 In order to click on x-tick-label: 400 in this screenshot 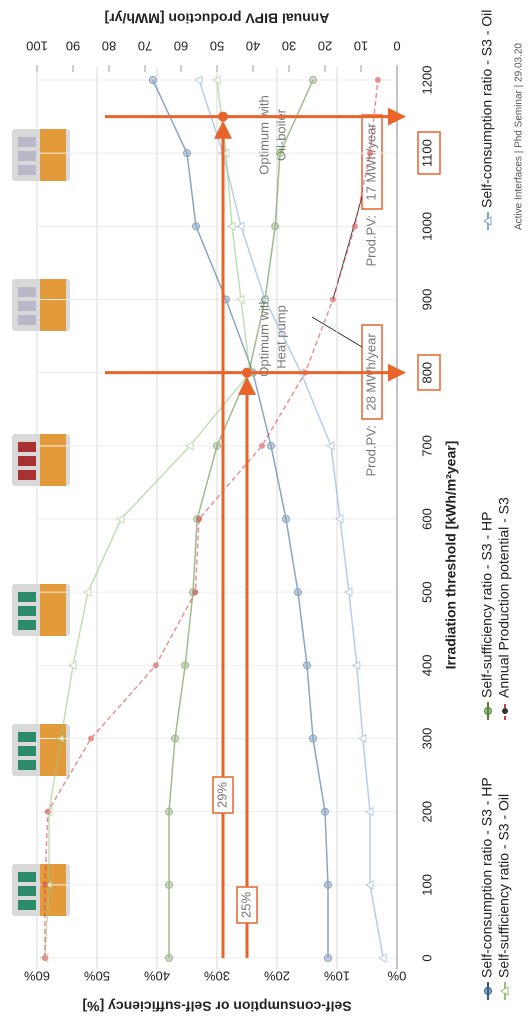, I will do `click(426, 665)`.